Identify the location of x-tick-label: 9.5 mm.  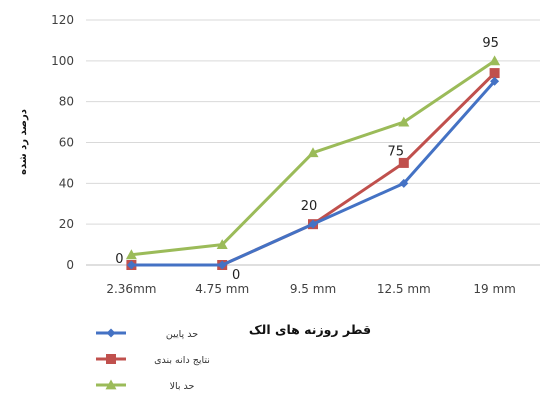
(313, 289).